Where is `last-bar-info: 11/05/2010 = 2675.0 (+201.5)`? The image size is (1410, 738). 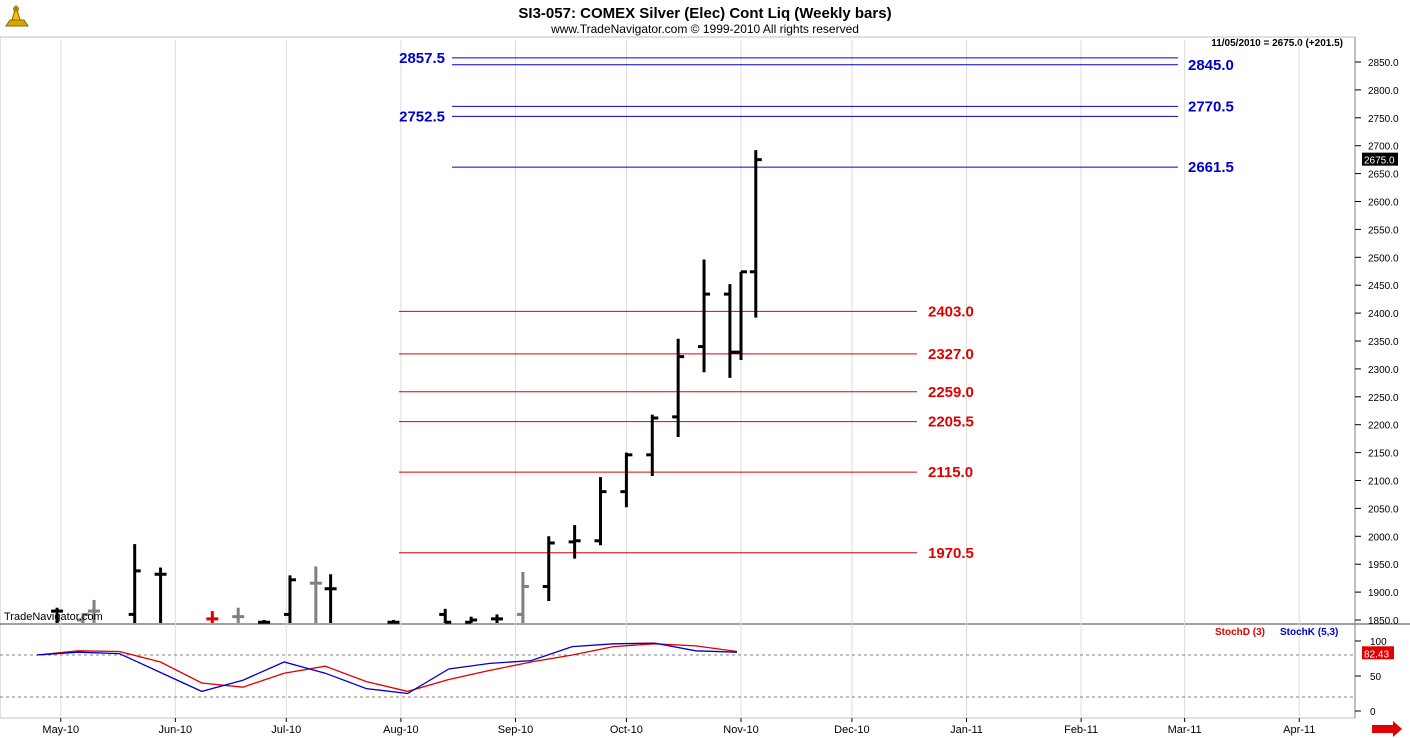 last-bar-info: 11/05/2010 = 2675.0 (+201.5) is located at coordinates (1277, 43).